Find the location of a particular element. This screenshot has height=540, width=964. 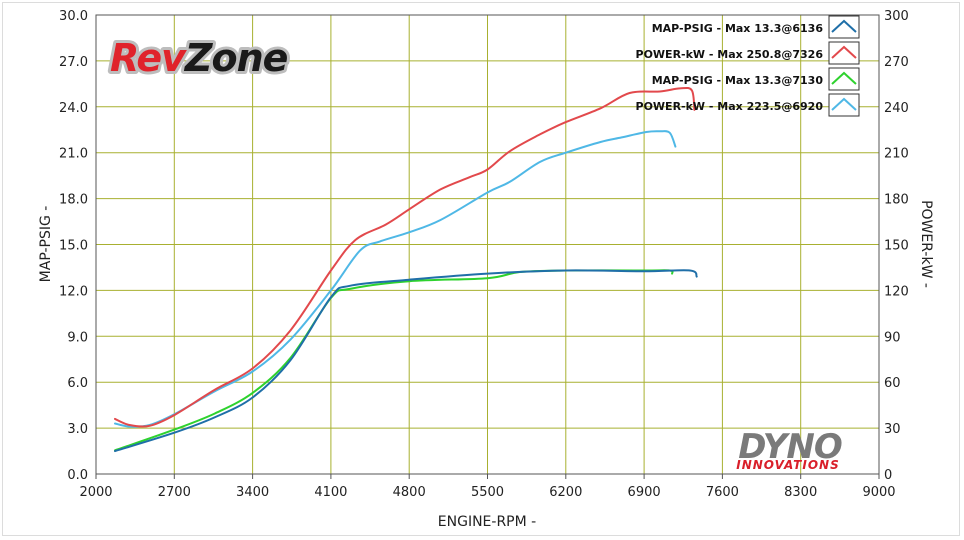

x-tick-label: 6900 is located at coordinates (644, 492).